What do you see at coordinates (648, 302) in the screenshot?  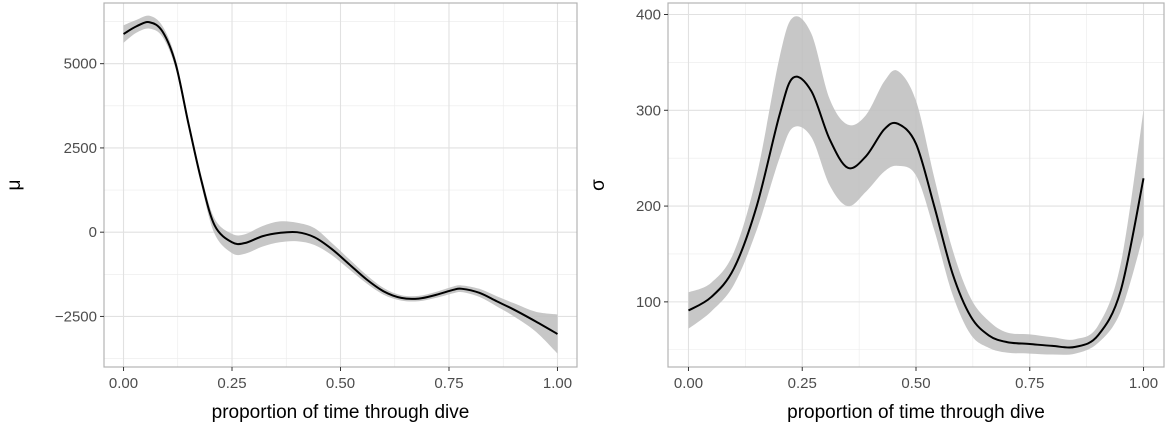 I see `y-tick-label: 100` at bounding box center [648, 302].